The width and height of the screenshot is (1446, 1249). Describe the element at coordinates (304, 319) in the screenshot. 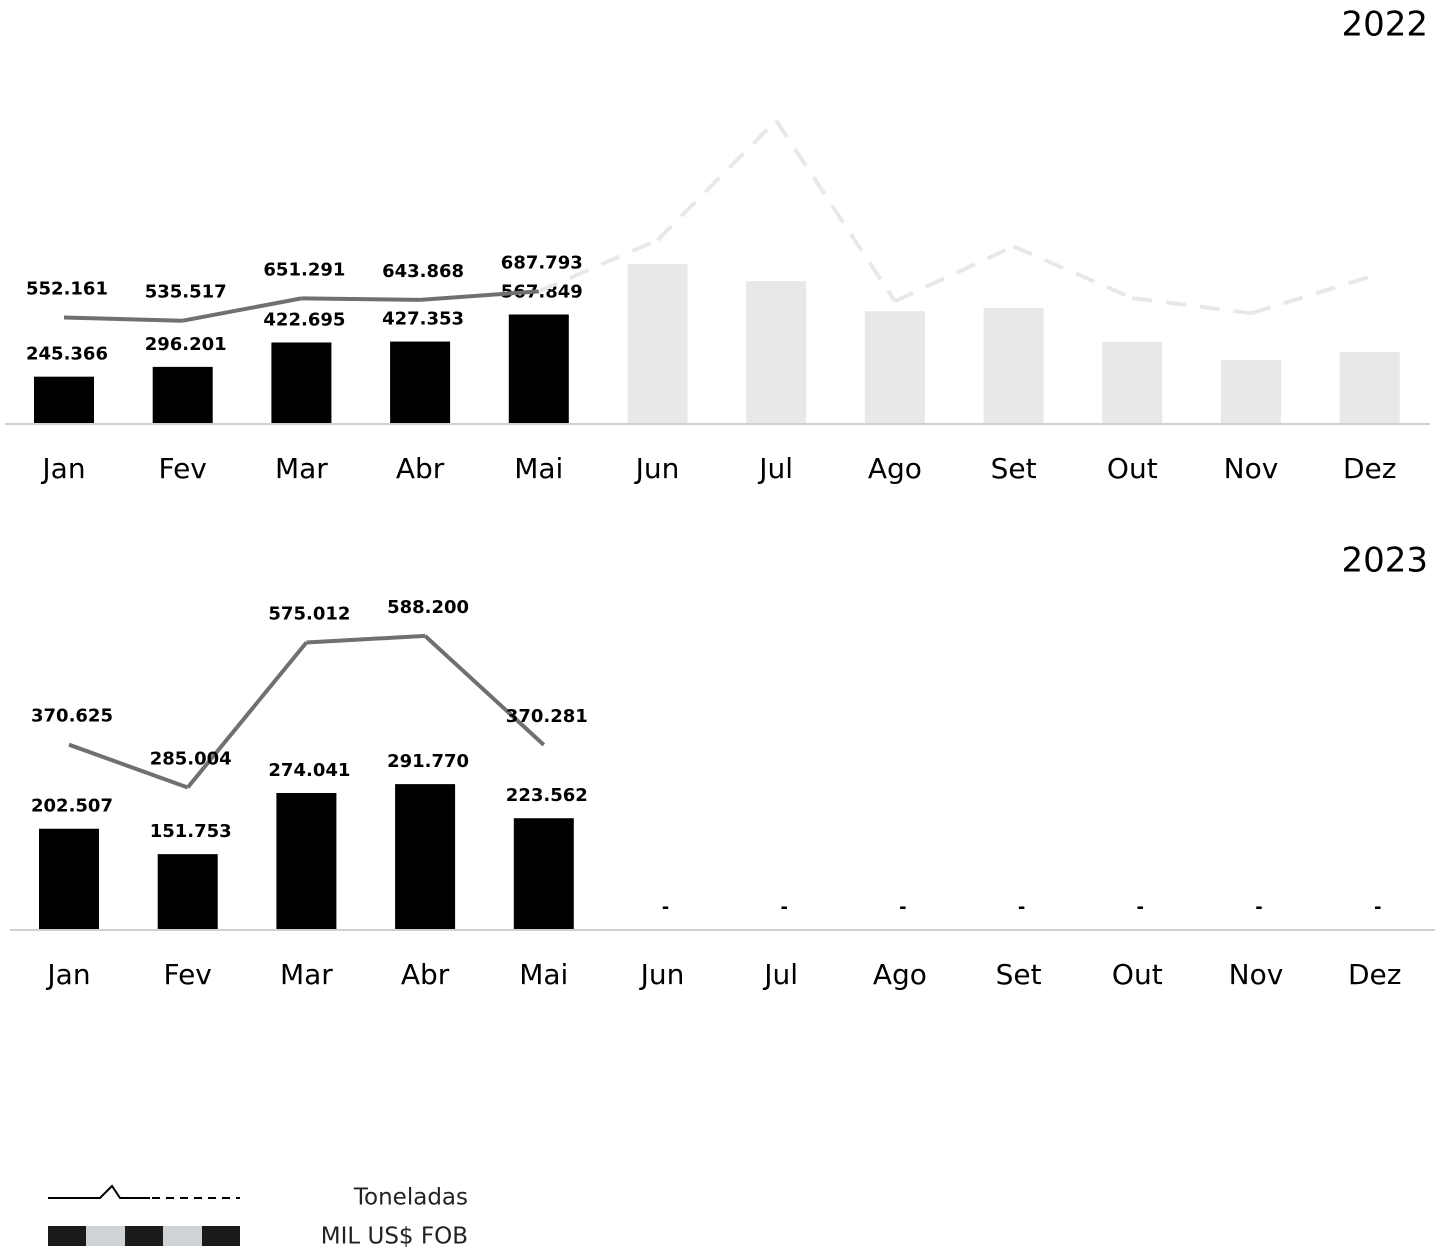

I see `bar-value-label: 422.695` at that location.